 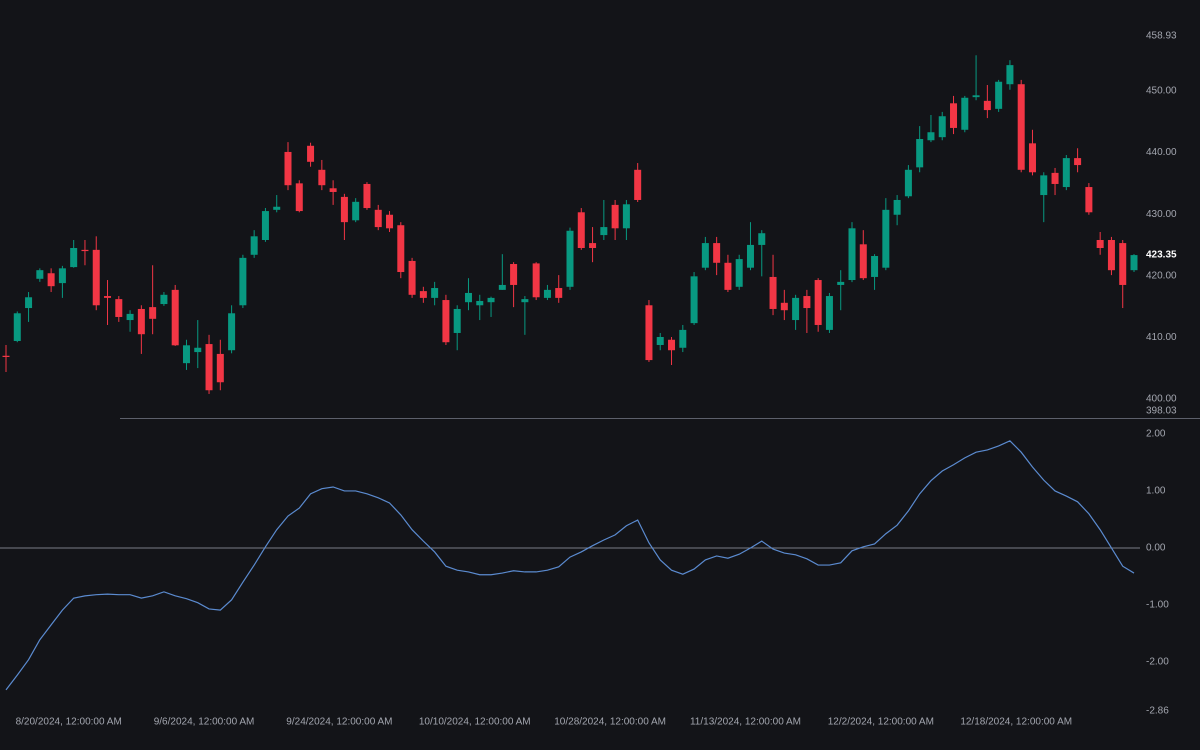 I want to click on y-tick-label: 2.00, so click(x=1156, y=434).